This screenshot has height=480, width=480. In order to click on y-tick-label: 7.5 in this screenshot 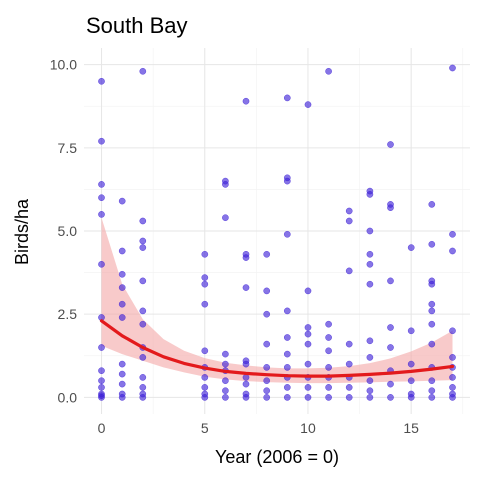, I will do `click(68, 148)`.